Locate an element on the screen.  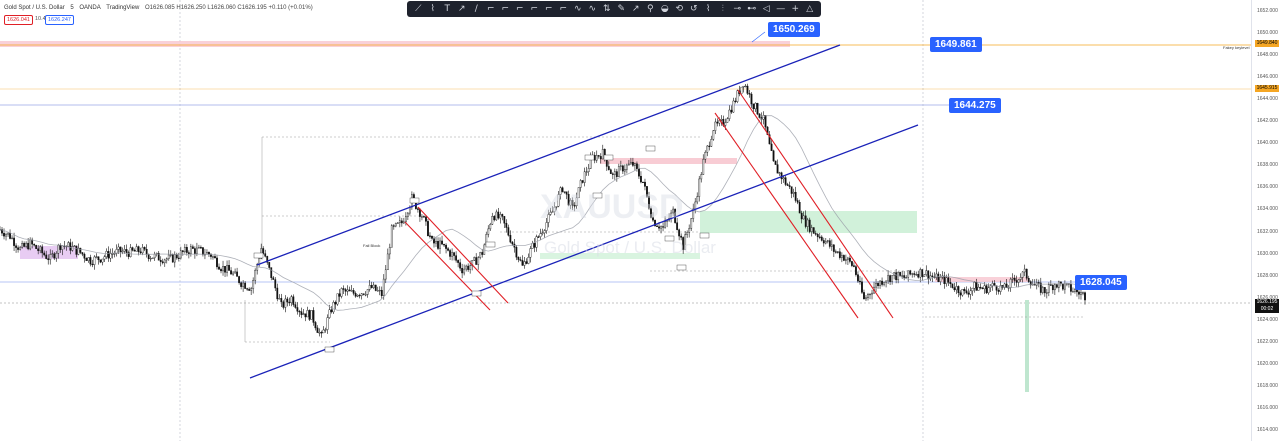
flag2-tool-icon: △ is located at coordinates (810, 9).